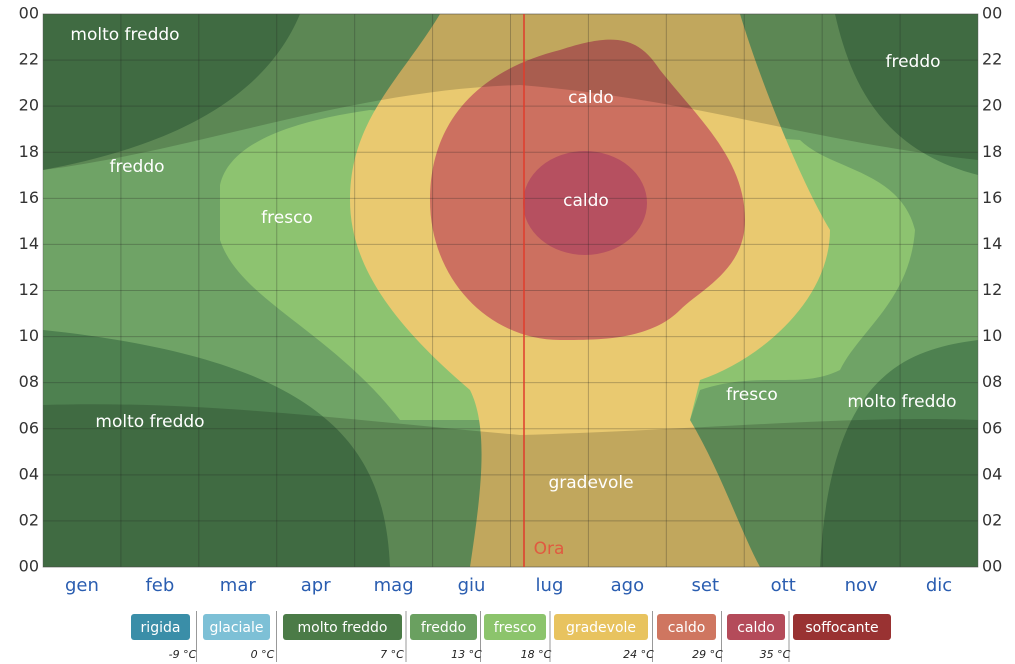  What do you see at coordinates (992, 427) in the screenshot?
I see `y-tick-label-right: 06` at bounding box center [992, 427].